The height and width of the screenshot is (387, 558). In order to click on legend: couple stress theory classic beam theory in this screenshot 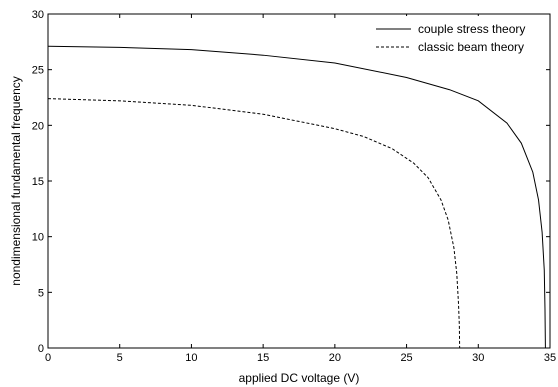, I will do `click(459, 38)`.